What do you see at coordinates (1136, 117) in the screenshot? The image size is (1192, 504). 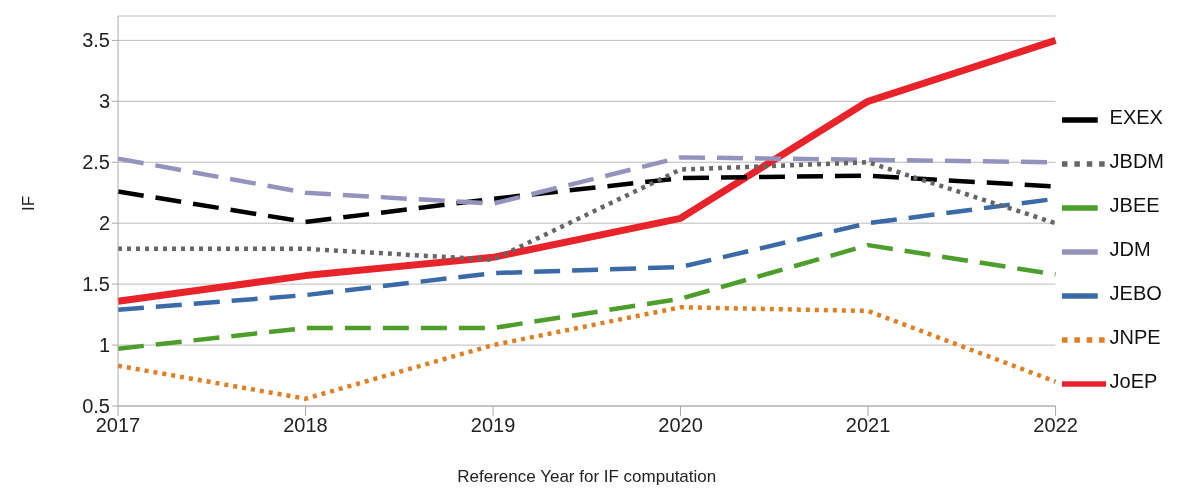 I see `legend-label: EXEX` at bounding box center [1136, 117].